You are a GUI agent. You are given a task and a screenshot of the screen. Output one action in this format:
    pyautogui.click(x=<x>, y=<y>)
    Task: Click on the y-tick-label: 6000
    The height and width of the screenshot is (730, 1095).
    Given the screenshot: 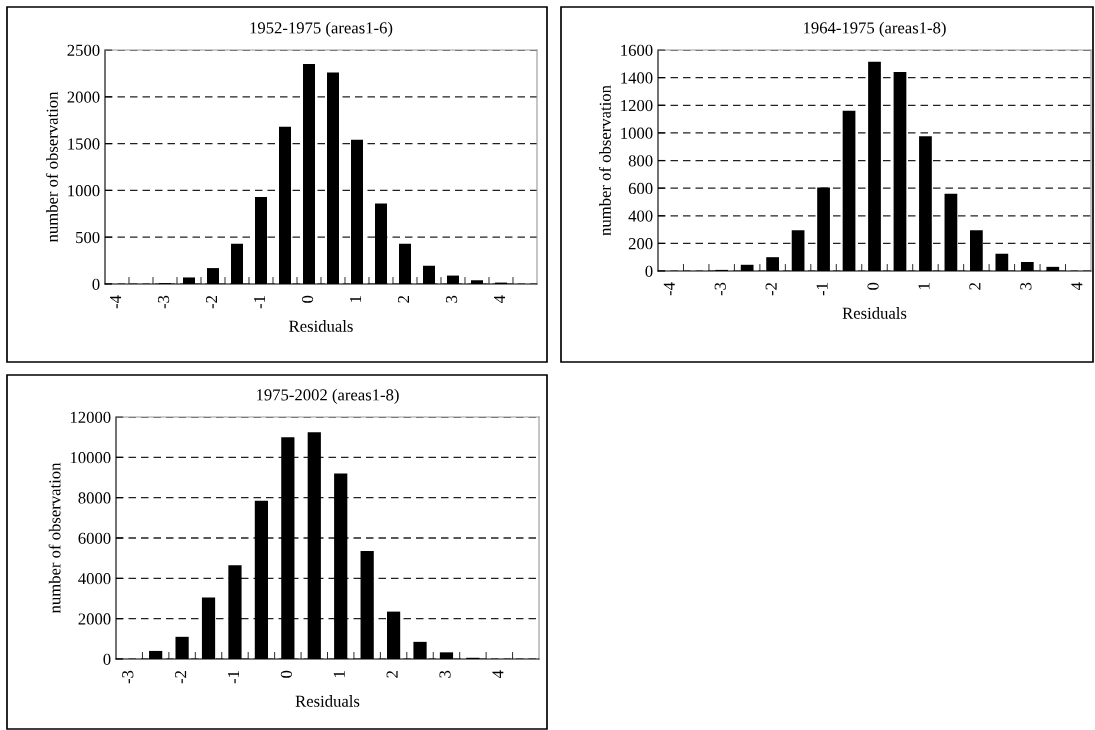 What is the action you would take?
    pyautogui.click(x=94, y=538)
    